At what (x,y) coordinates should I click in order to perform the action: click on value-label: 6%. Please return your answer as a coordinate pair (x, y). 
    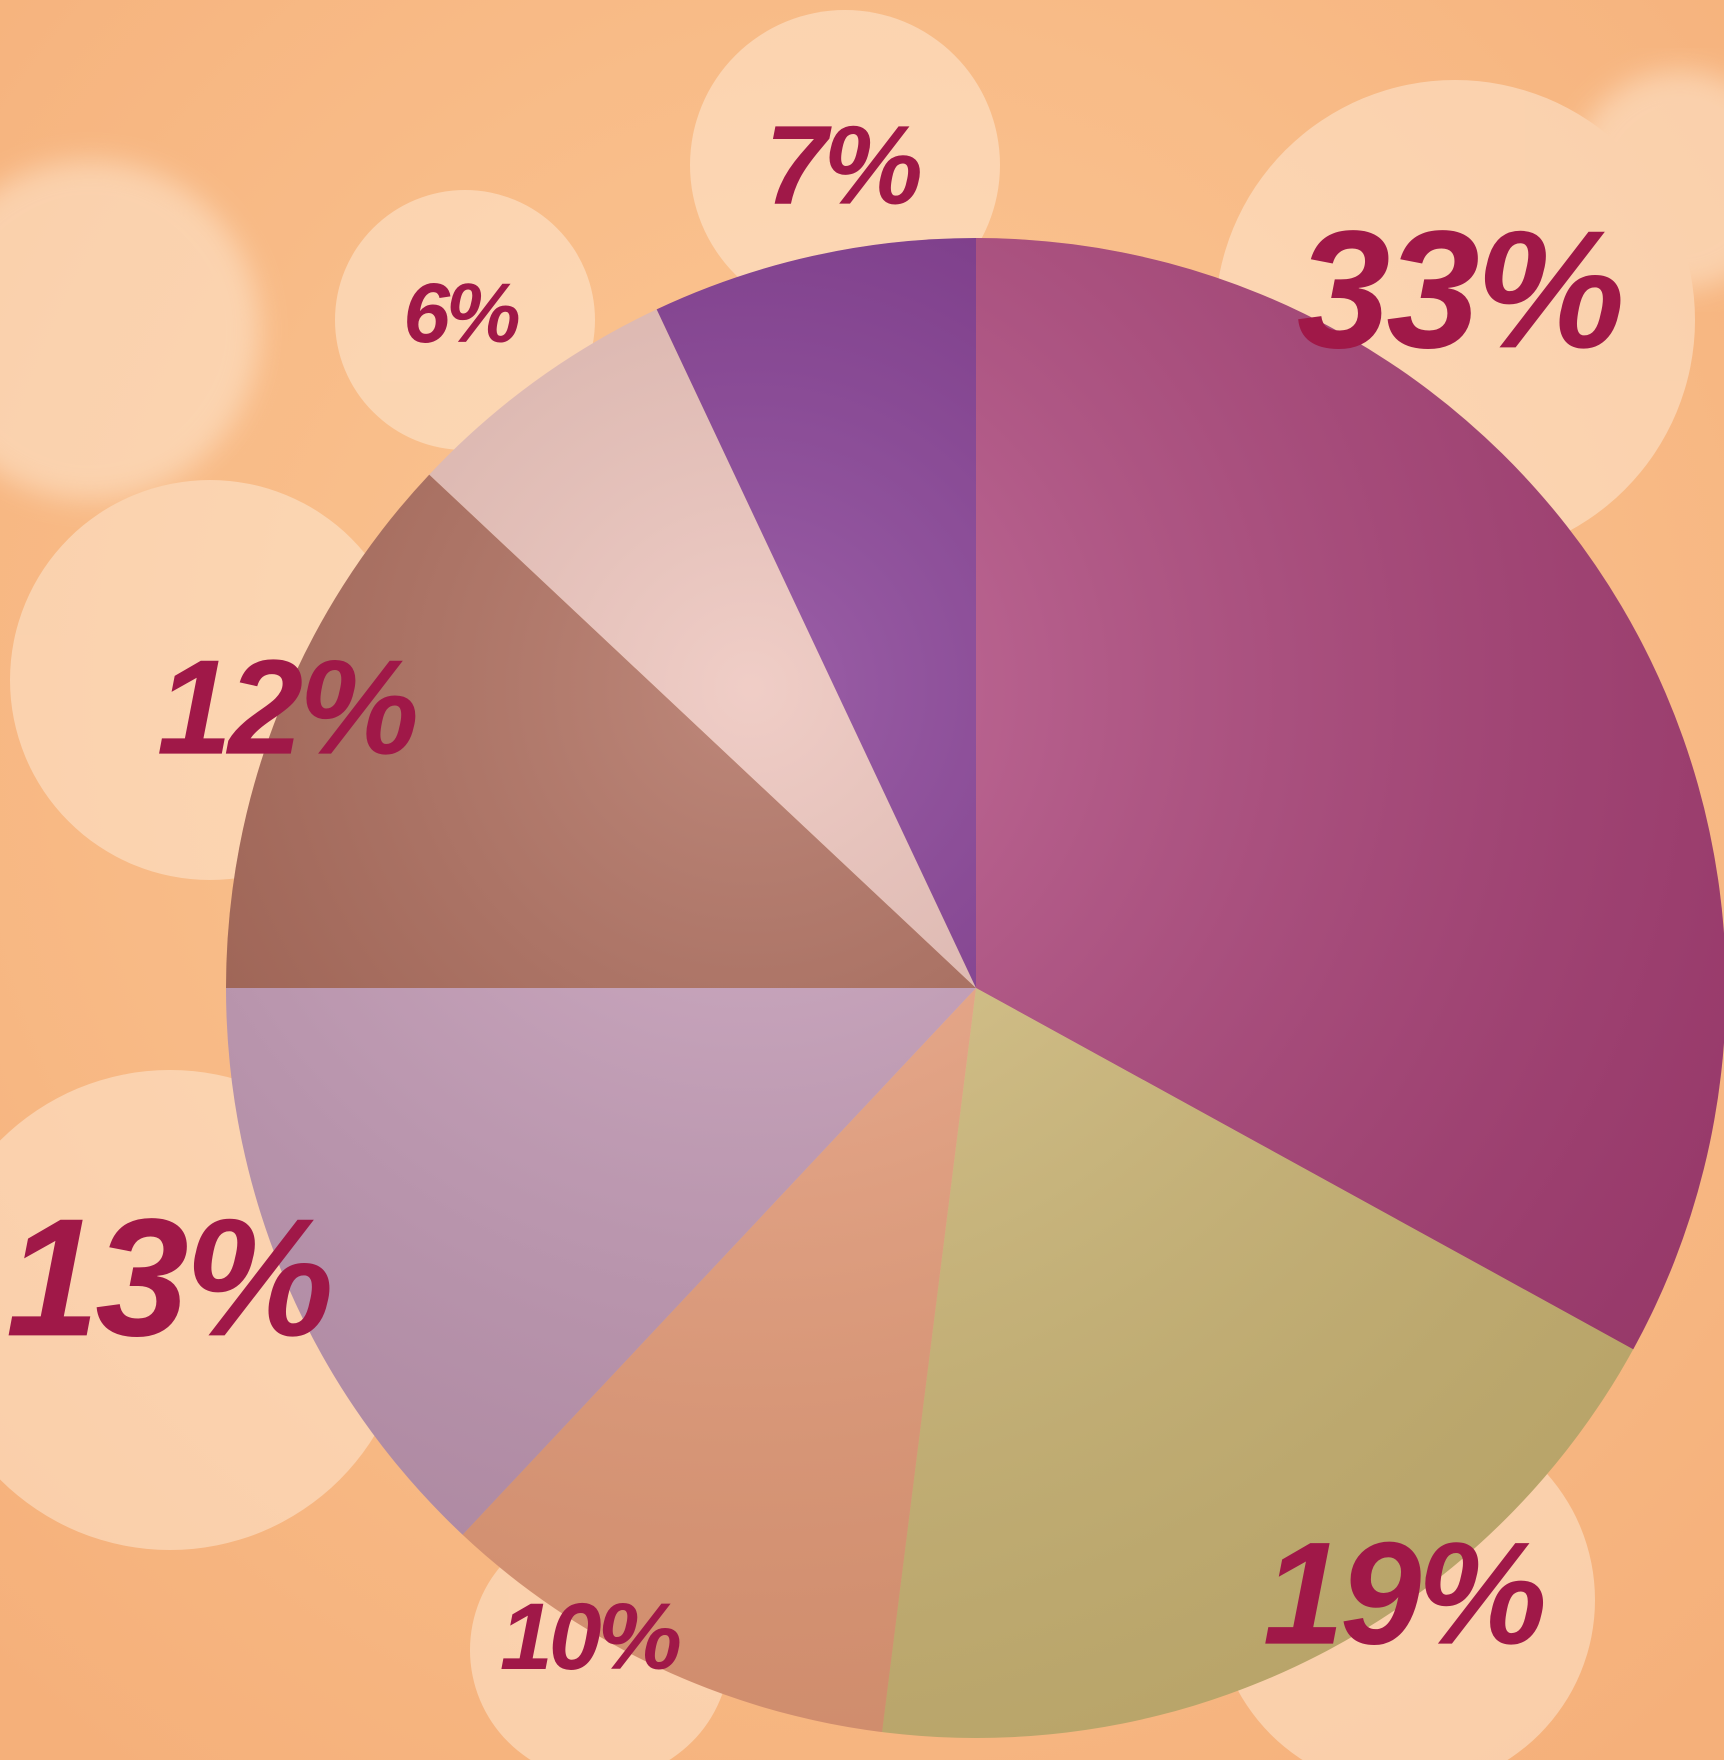
    Looking at the image, I should click on (461, 313).